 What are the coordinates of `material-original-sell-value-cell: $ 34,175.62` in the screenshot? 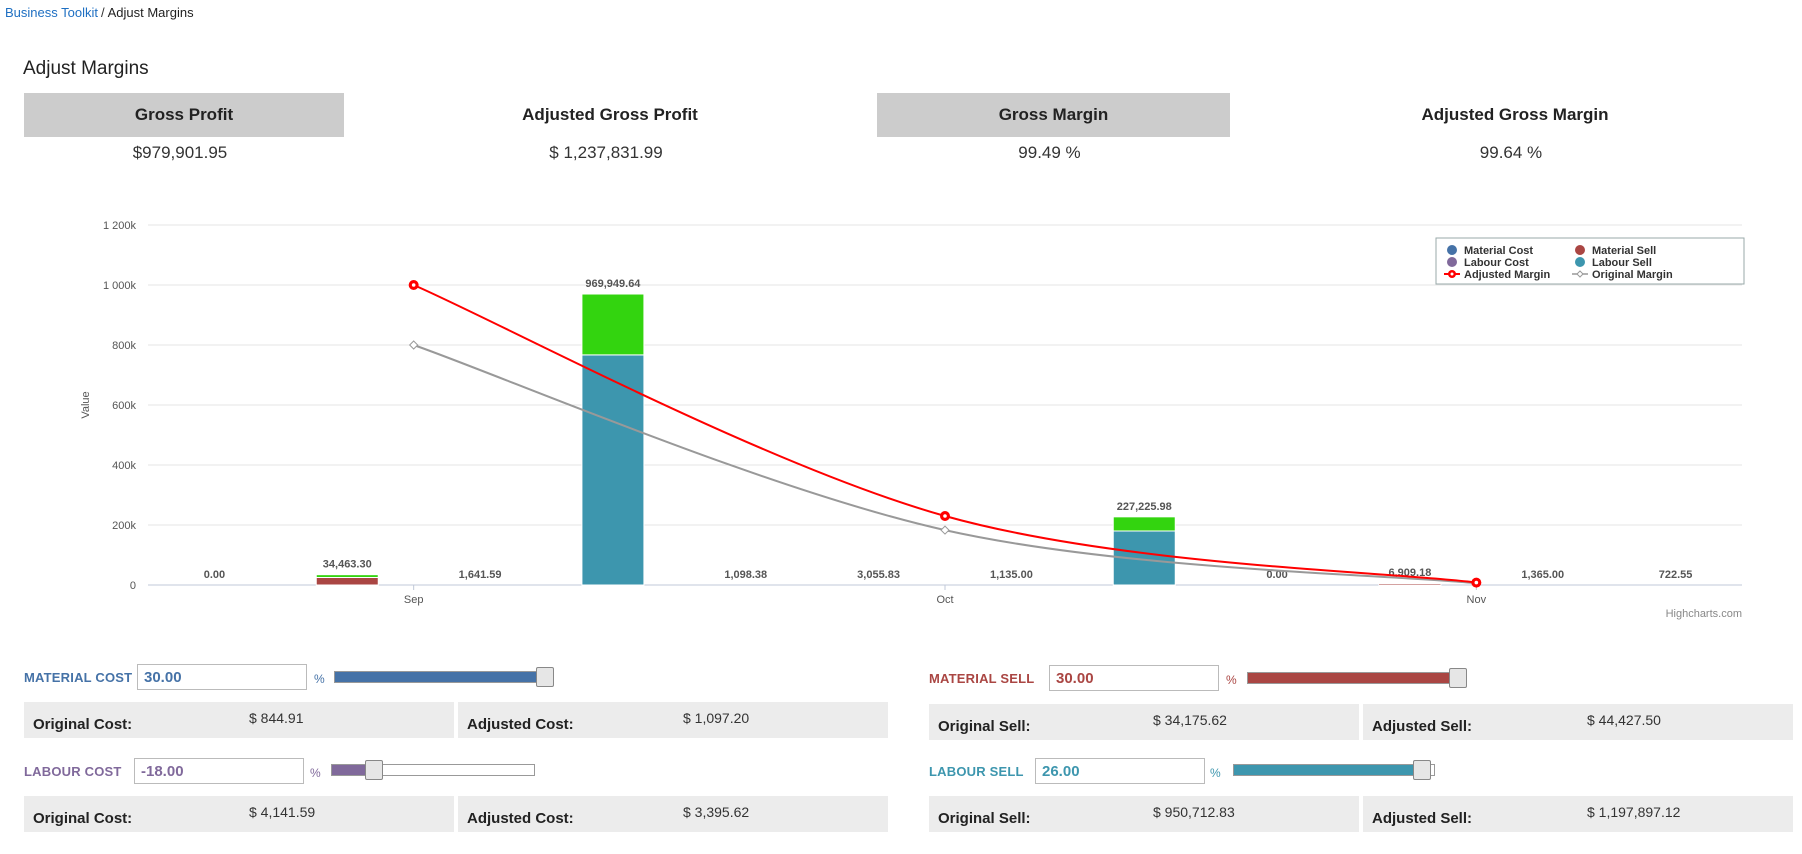 It's located at (1251, 722).